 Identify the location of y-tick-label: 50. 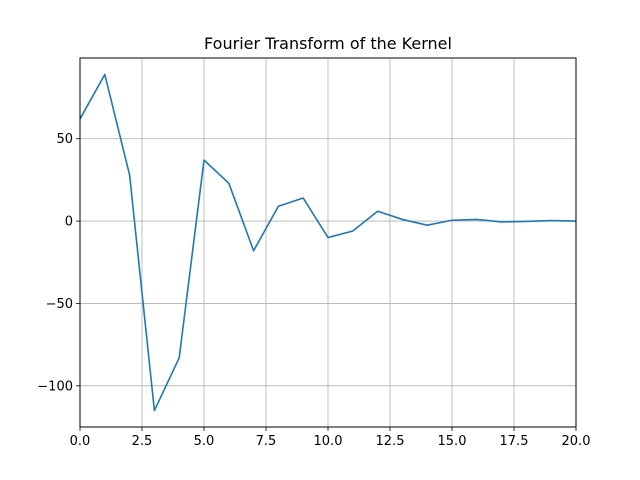
(64, 139).